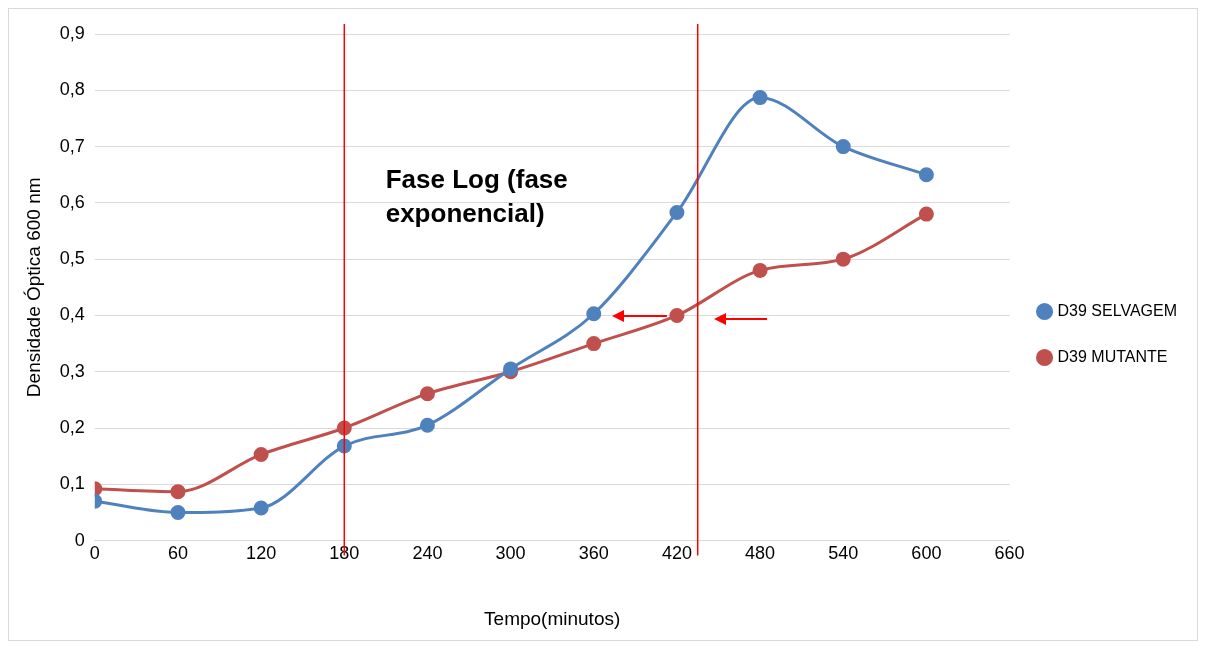  I want to click on y-tick-label: 0,1, so click(72, 483).